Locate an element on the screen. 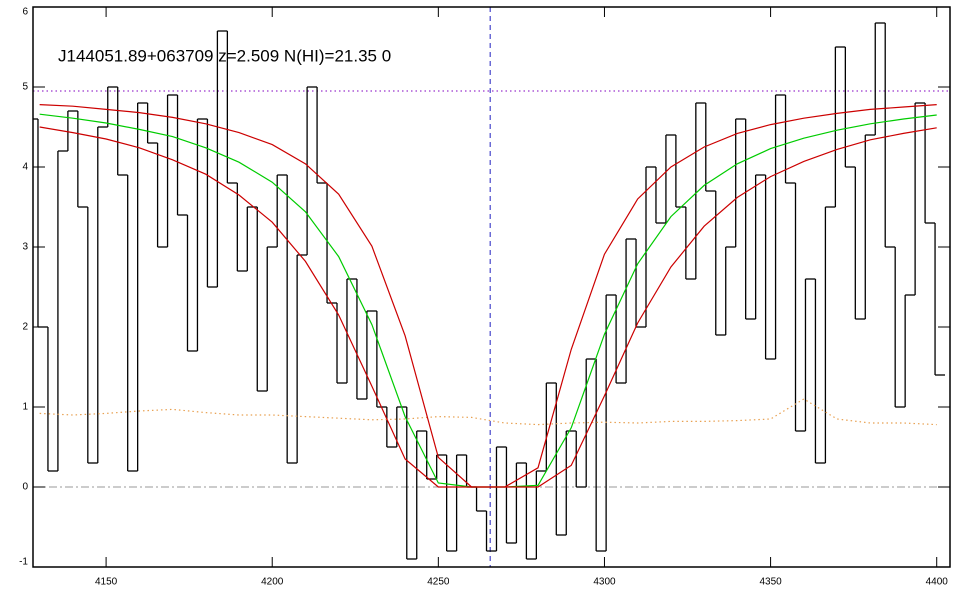  x-tick-label: 4200 is located at coordinates (272, 582).